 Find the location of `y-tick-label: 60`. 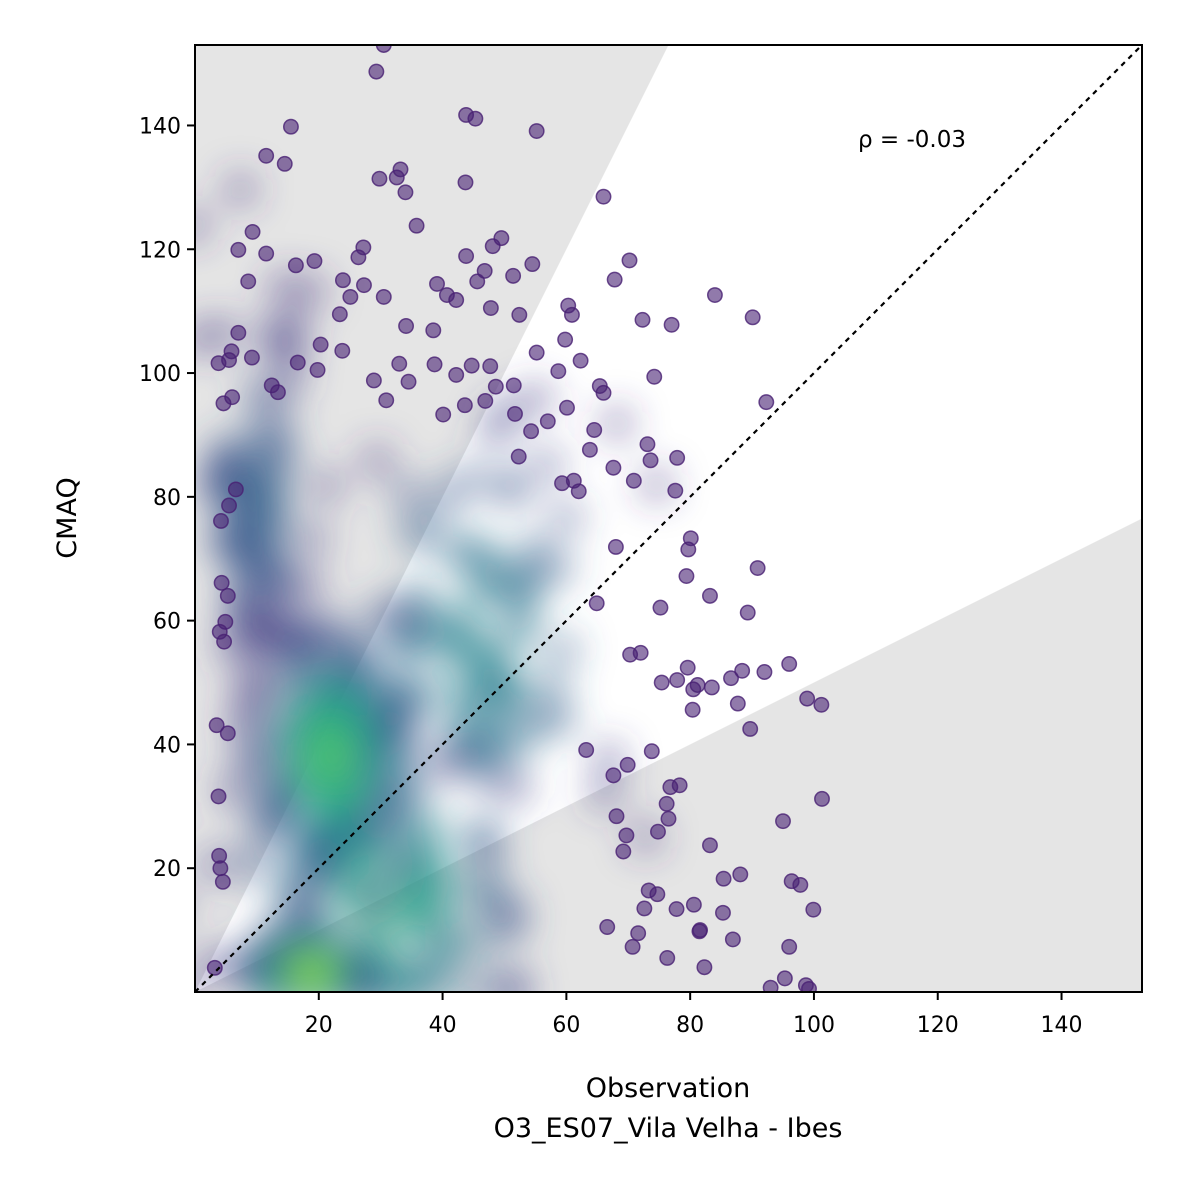

y-tick-label: 60 is located at coordinates (167, 622).